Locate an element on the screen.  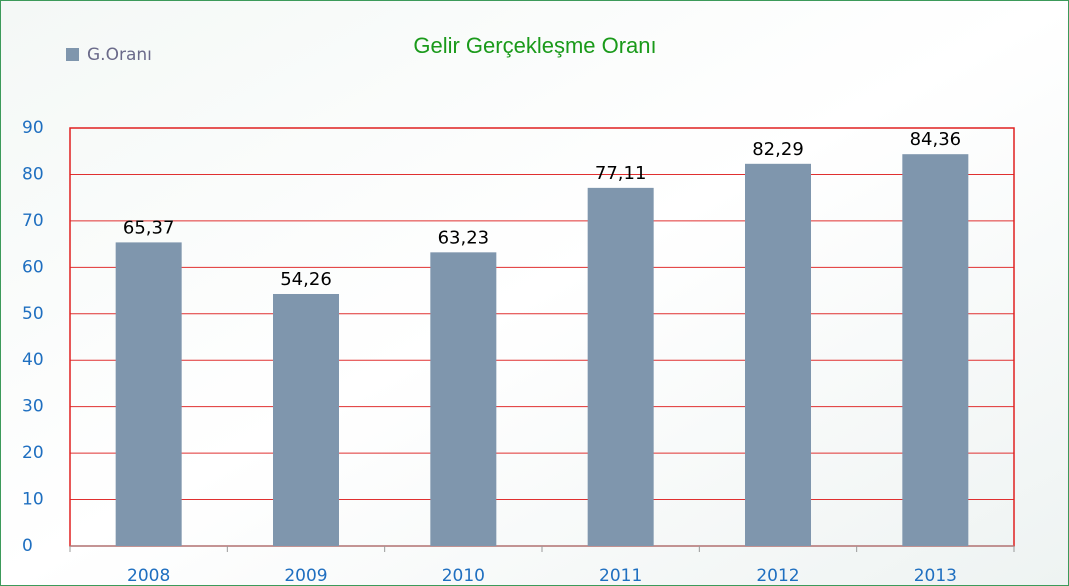
y-tick-label: 0 is located at coordinates (27, 546).